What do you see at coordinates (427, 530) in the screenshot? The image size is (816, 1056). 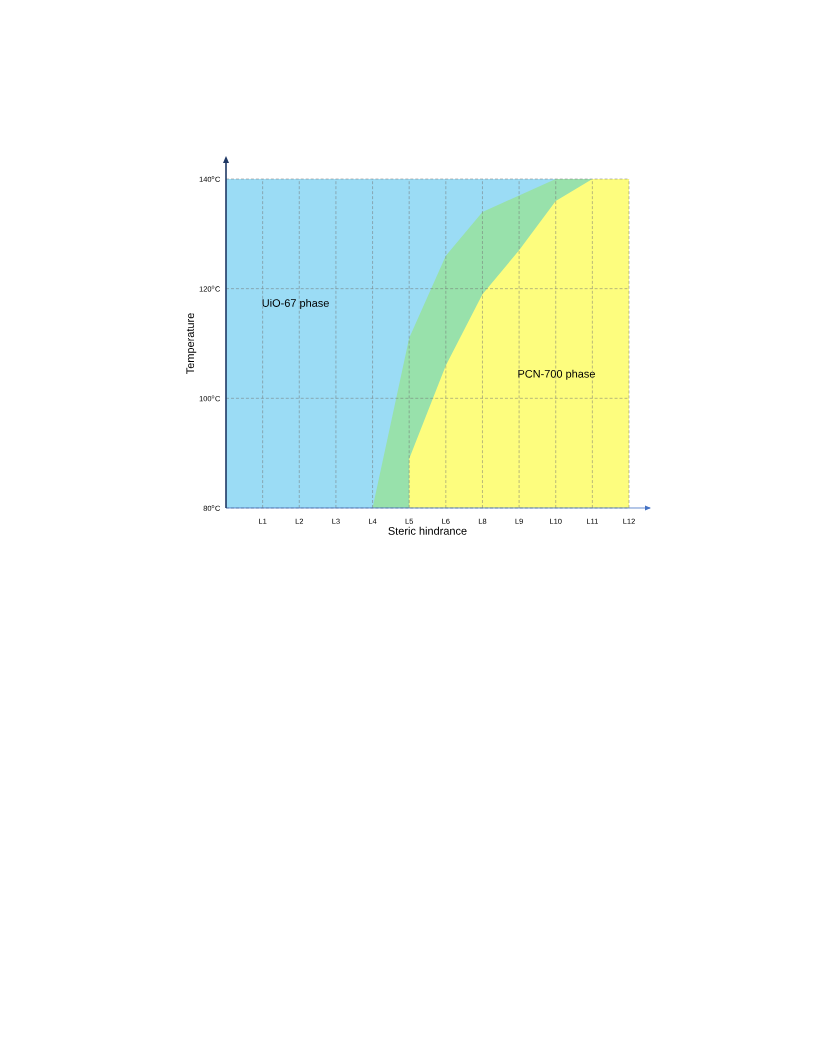 I see `x-axis-title: Steric hindrance` at bounding box center [427, 530].